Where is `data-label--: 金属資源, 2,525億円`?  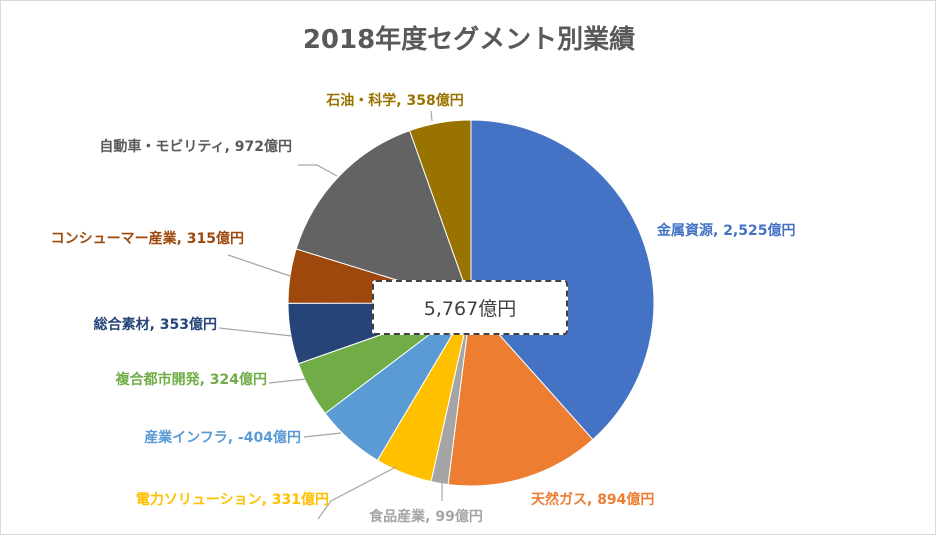
data-label--: 金属資源, 2,525億円 is located at coordinates (725, 230).